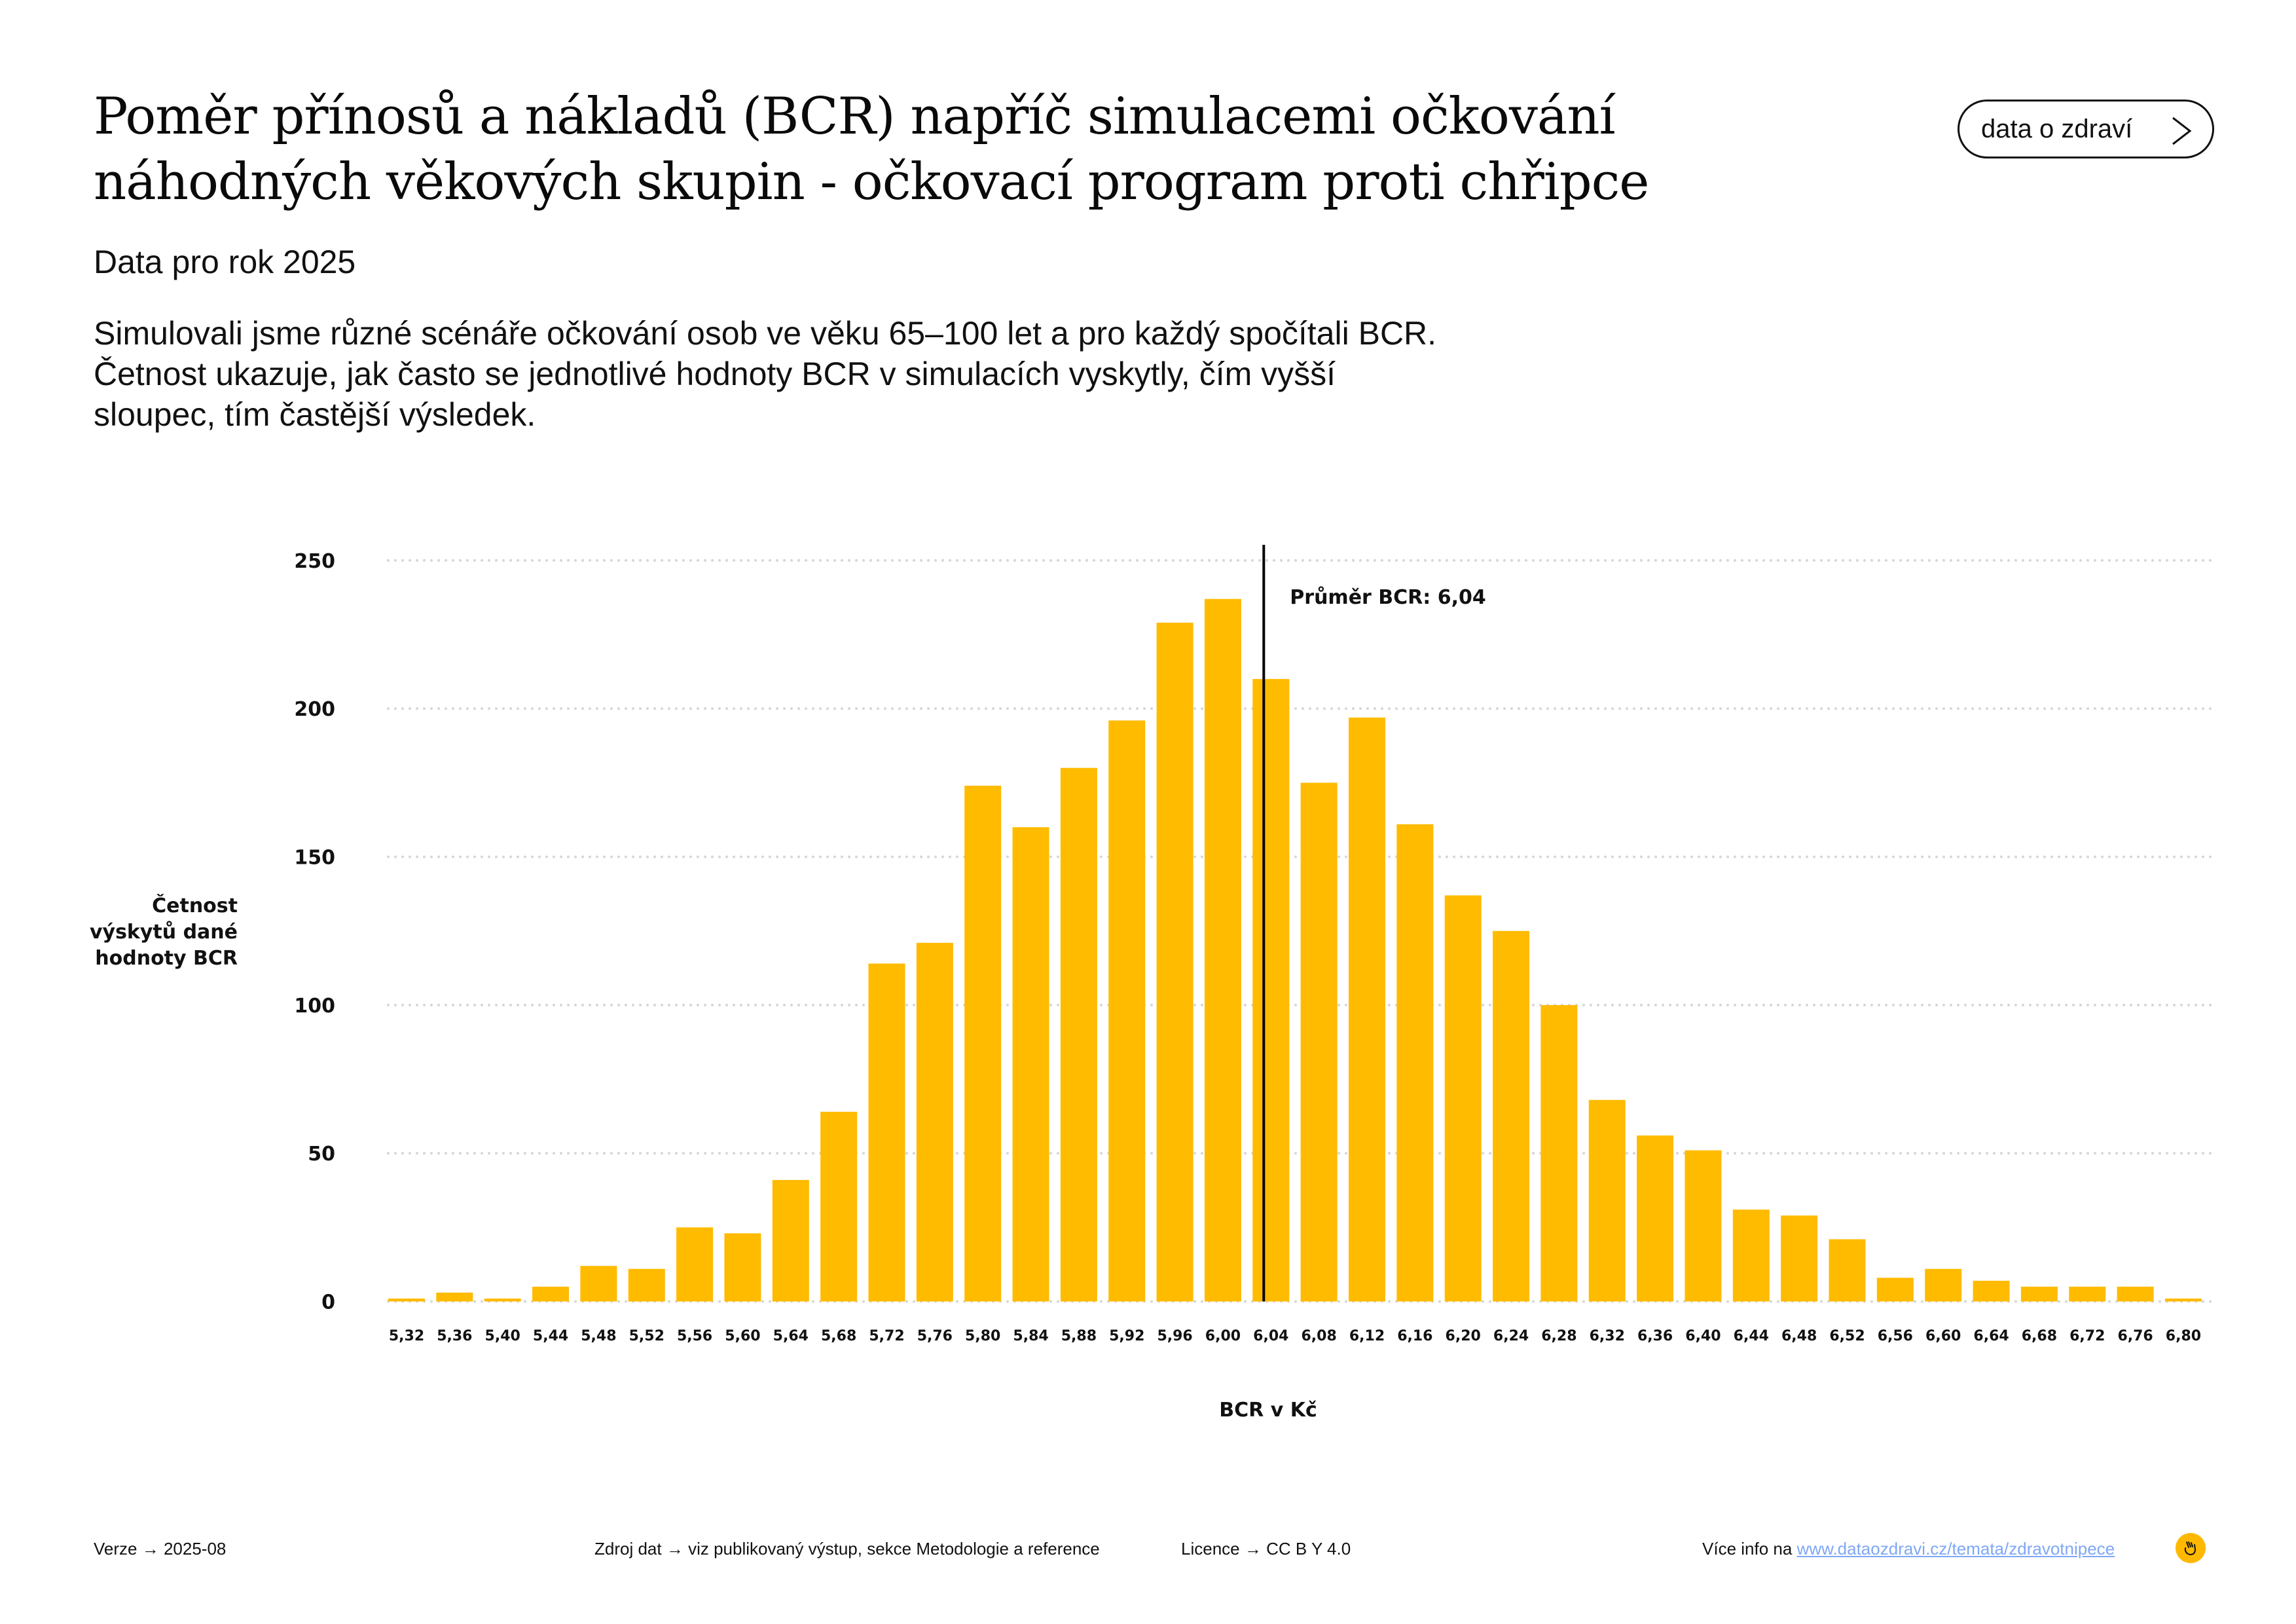  What do you see at coordinates (1991, 1291) in the screenshot?
I see `bar-6,64` at bounding box center [1991, 1291].